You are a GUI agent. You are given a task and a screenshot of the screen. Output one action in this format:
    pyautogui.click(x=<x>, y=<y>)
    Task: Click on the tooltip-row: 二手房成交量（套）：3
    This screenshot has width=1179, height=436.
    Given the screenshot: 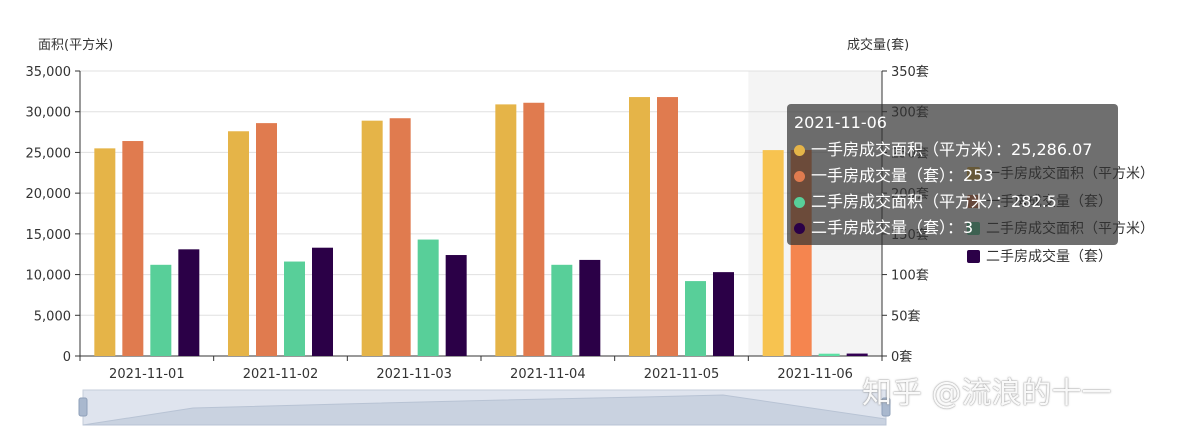 What is the action you would take?
    pyautogui.click(x=952, y=228)
    